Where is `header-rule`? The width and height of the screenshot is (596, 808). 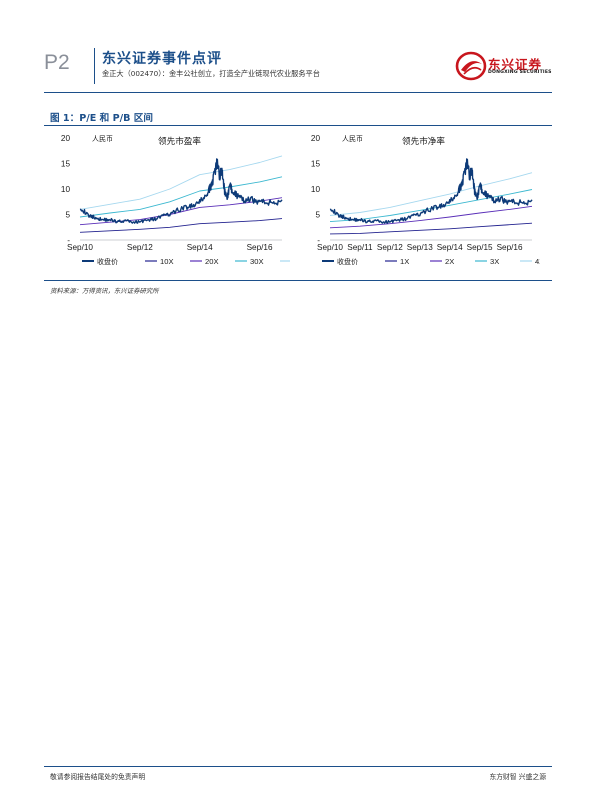 header-rule is located at coordinates (298, 92).